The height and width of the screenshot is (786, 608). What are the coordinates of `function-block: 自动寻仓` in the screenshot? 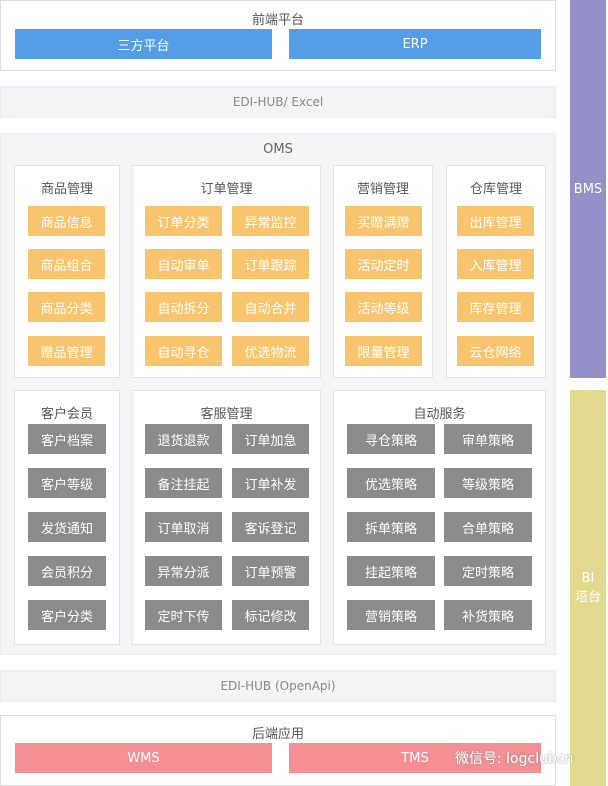 It's located at (183, 351).